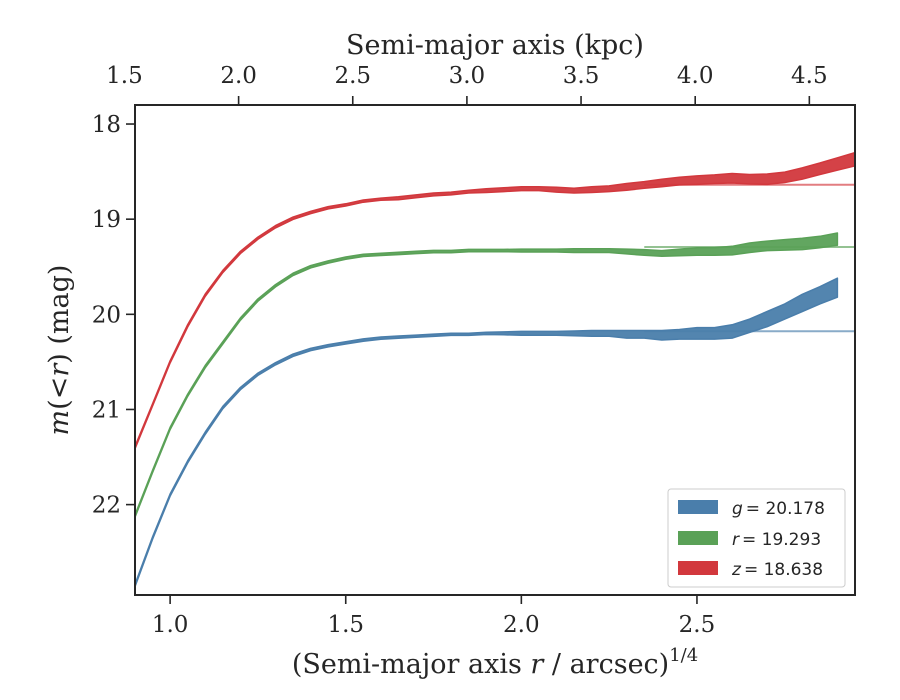 This screenshot has height=700, width=900. Describe the element at coordinates (495, 45) in the screenshot. I see `top-x-axis-label: Semi-major axis (kpc)` at that location.